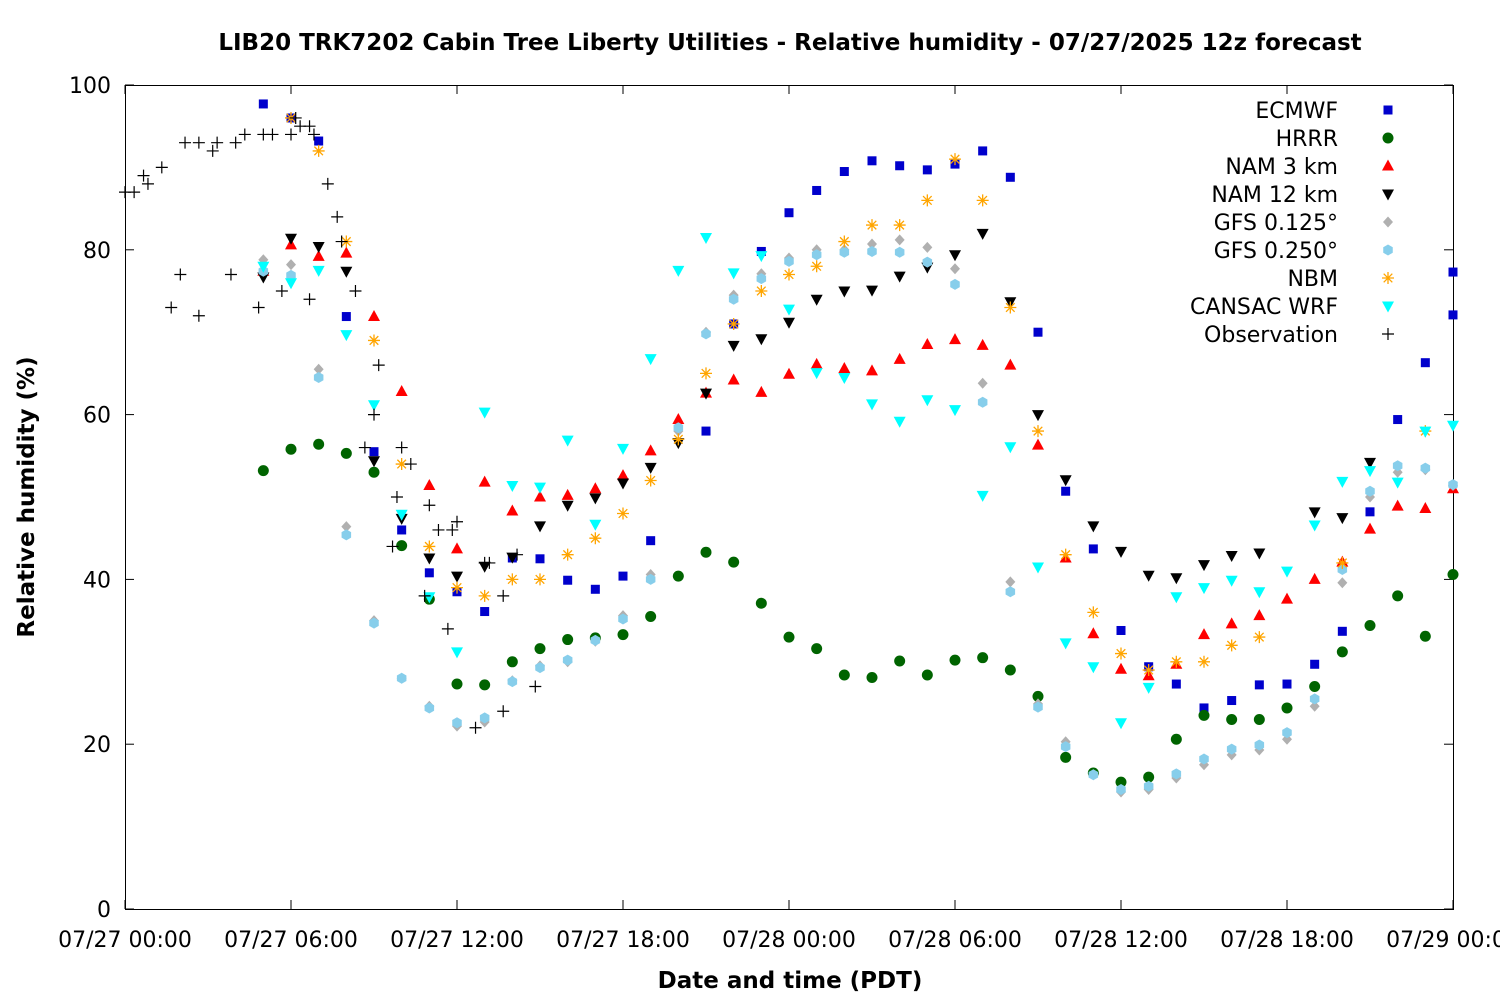 The width and height of the screenshot is (1500, 1000). I want to click on legend-label: HRRR, so click(1307, 139).